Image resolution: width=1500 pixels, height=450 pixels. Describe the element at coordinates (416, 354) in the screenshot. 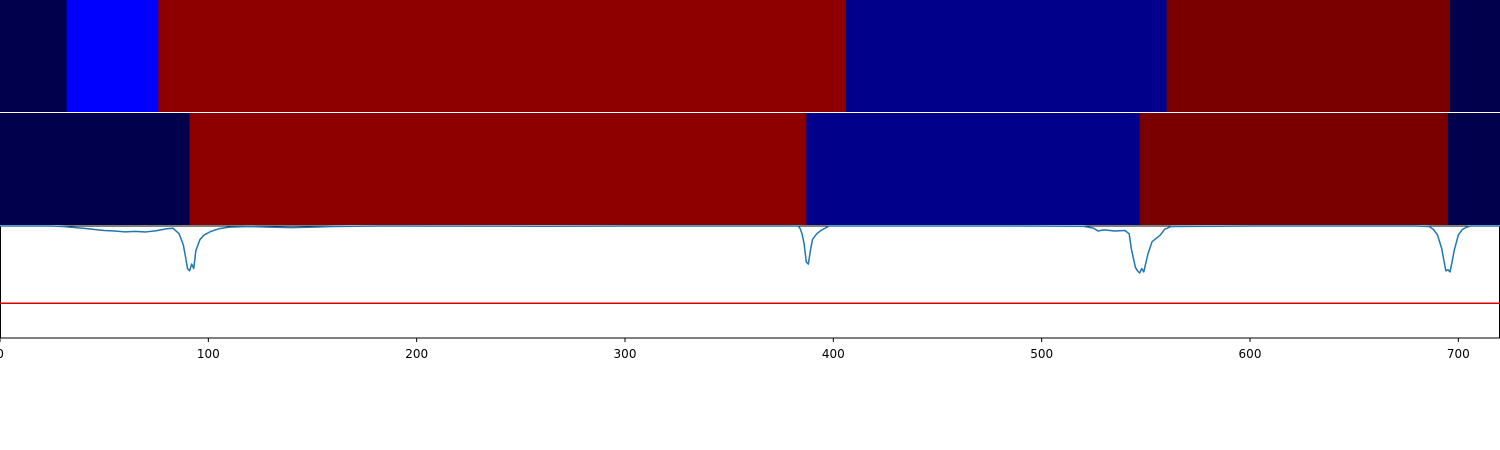

I see `x-tick-label: 200` at that location.